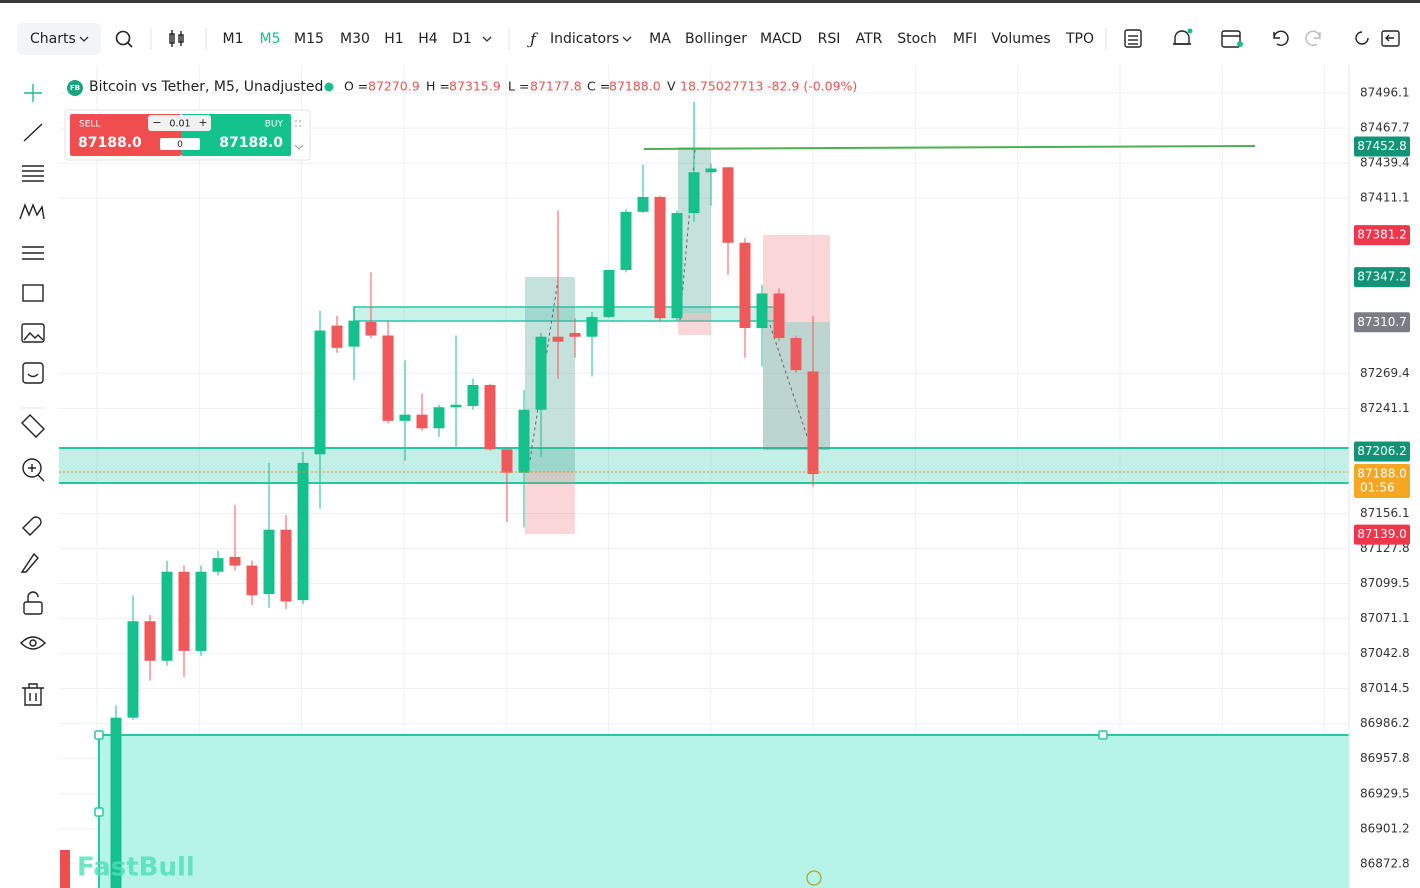  I want to click on chevron, so click(84, 39).